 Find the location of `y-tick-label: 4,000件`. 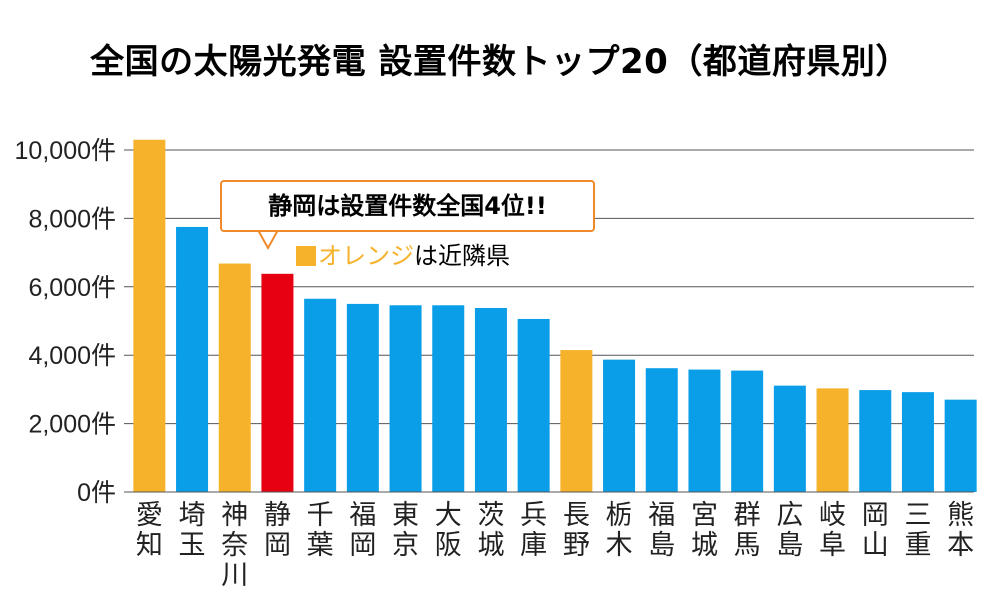

y-tick-label: 4,000件 is located at coordinates (72, 356).